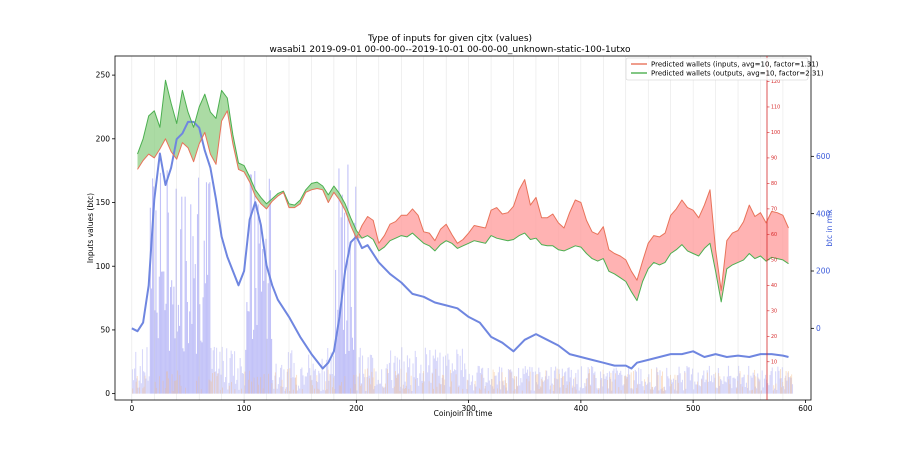 The height and width of the screenshot is (450, 900). What do you see at coordinates (581, 408) in the screenshot?
I see `x-tick-label: 400` at bounding box center [581, 408].